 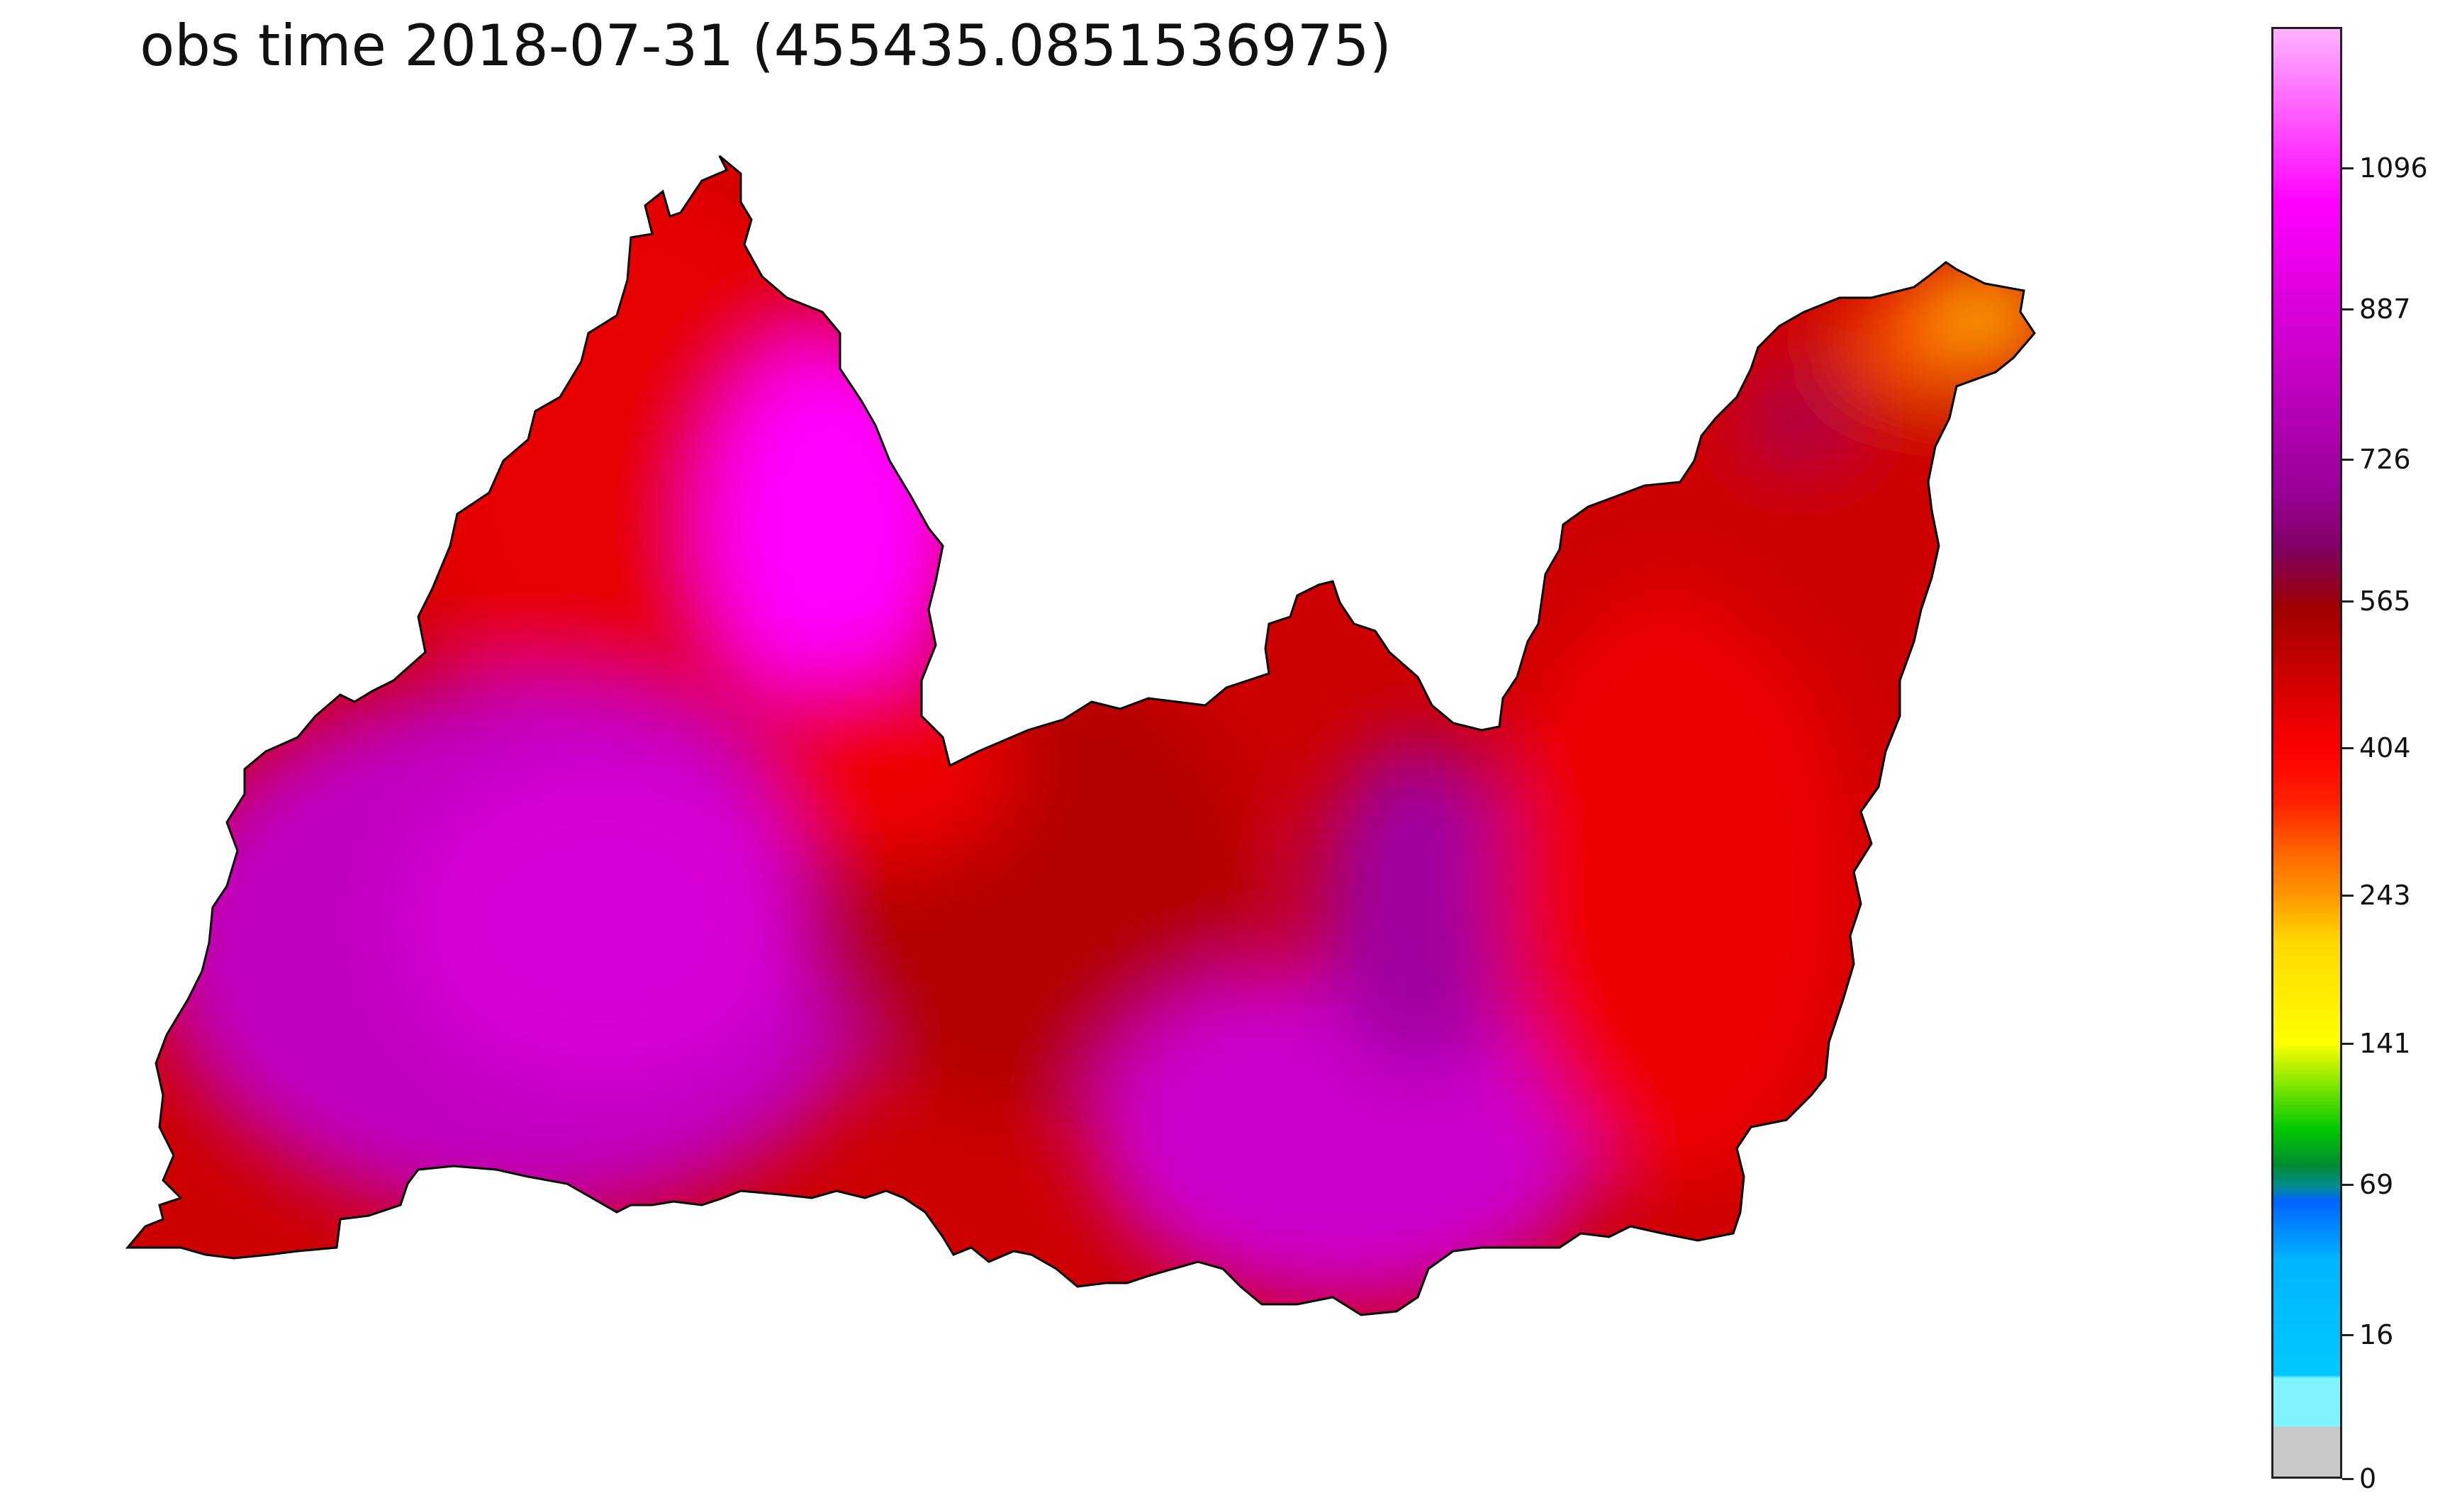 I want to click on region-south-purple, so click(x=1418, y=907).